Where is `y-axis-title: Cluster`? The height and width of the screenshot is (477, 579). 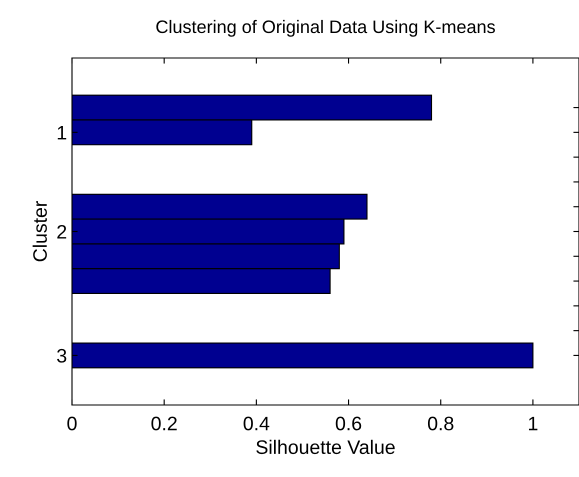
y-axis-title: Cluster is located at coordinates (39, 231).